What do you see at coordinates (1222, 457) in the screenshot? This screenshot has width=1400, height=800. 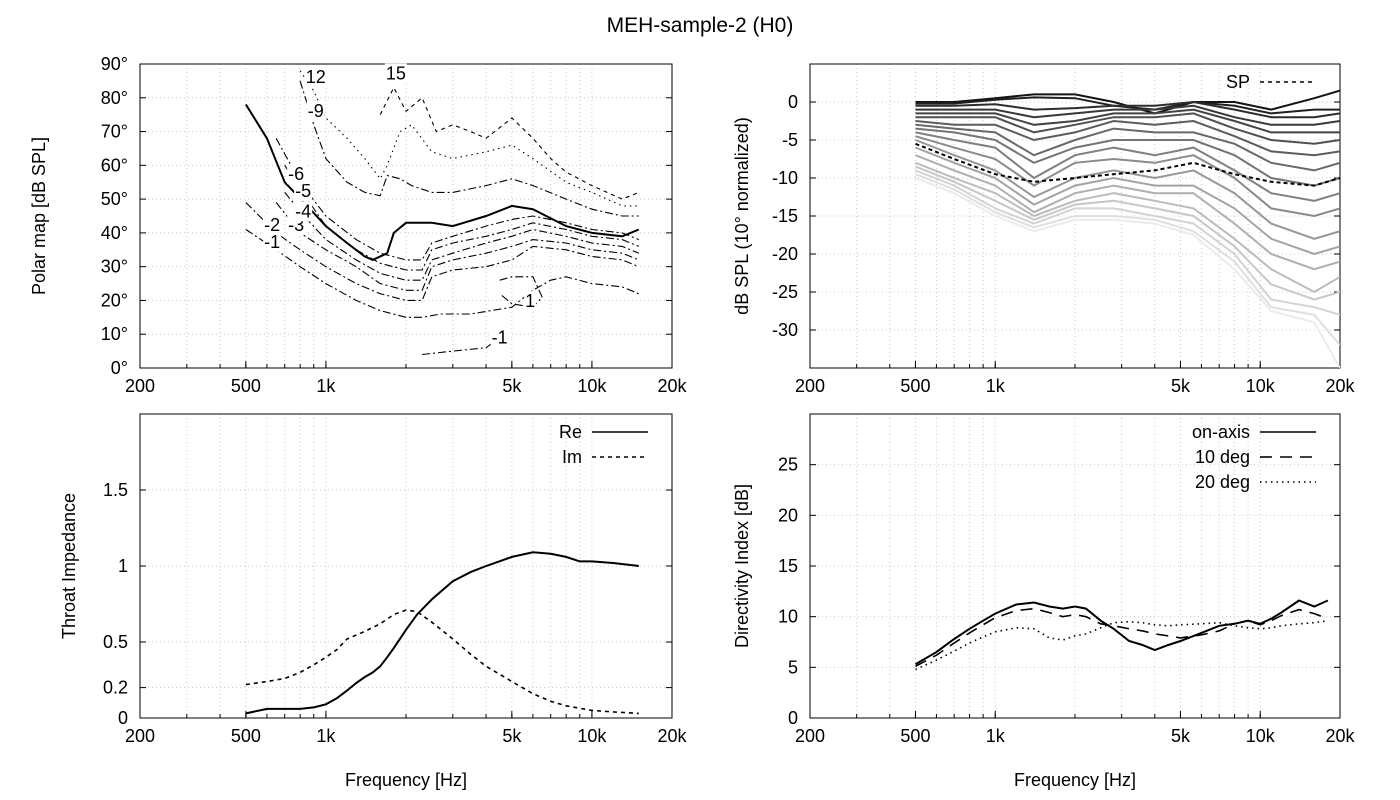 I see `legend-label: 10 deg` at bounding box center [1222, 457].